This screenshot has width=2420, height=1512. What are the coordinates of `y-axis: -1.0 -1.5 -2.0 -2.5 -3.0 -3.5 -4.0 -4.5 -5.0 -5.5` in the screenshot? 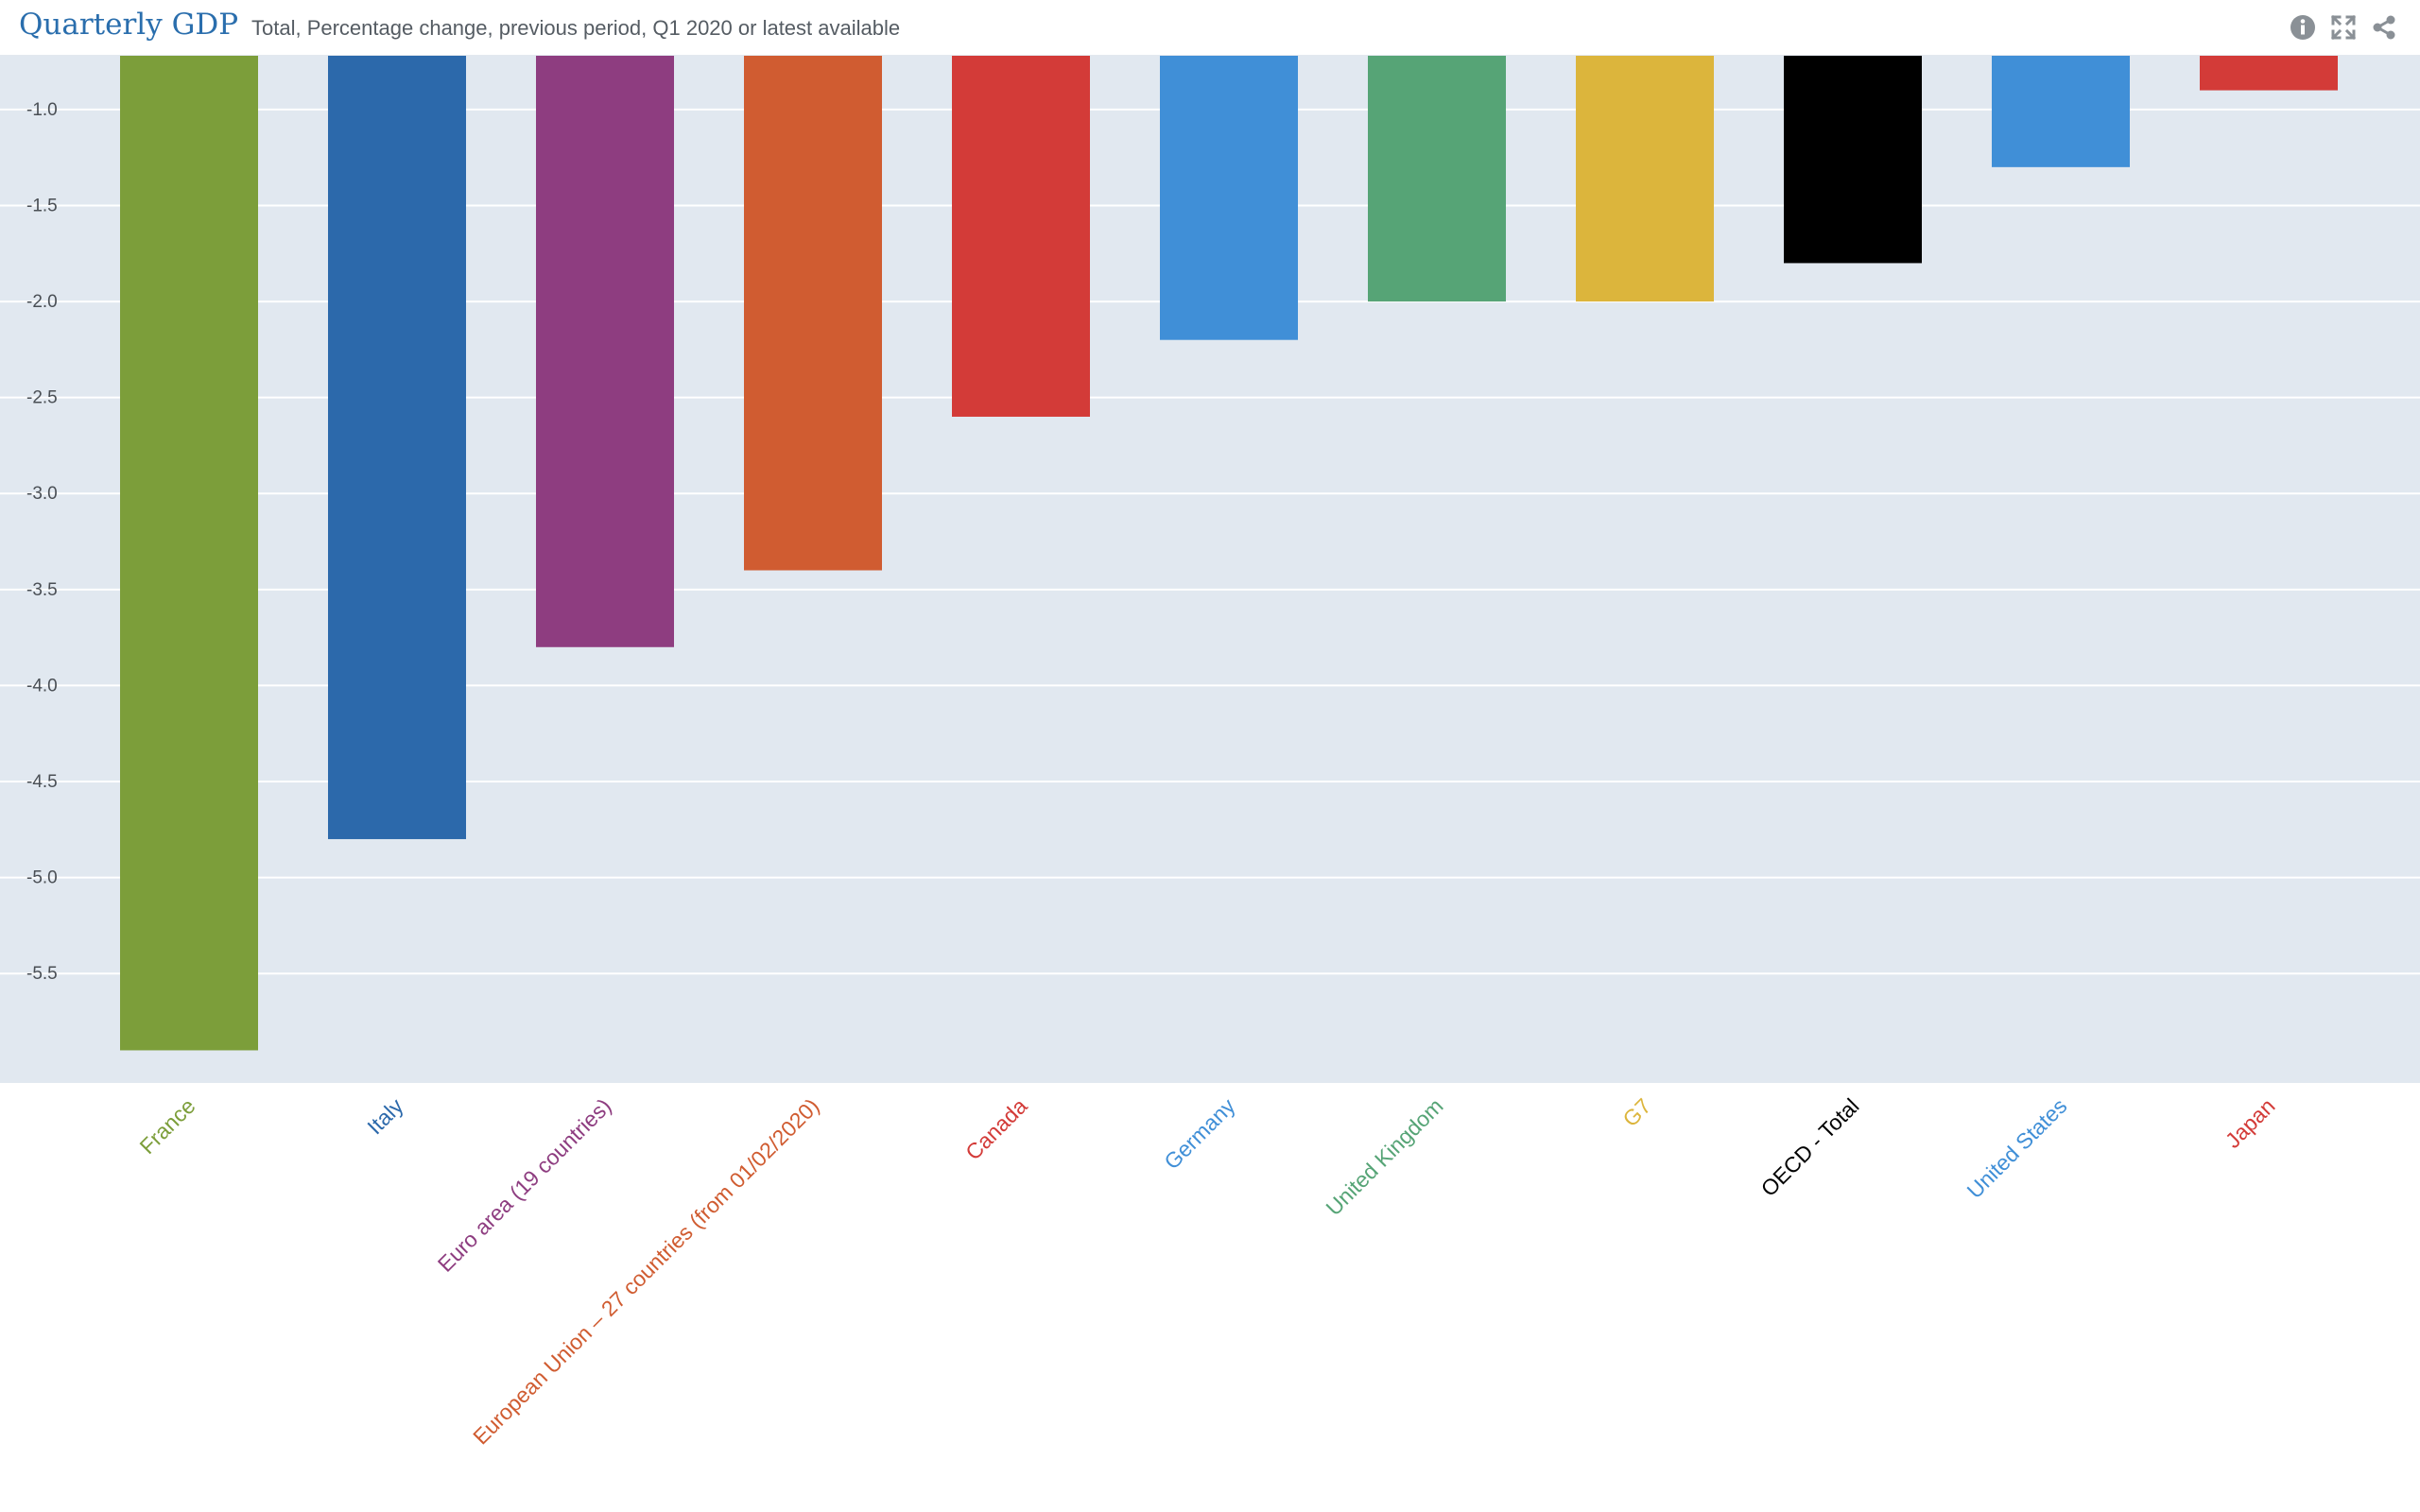 It's located at (42, 542).